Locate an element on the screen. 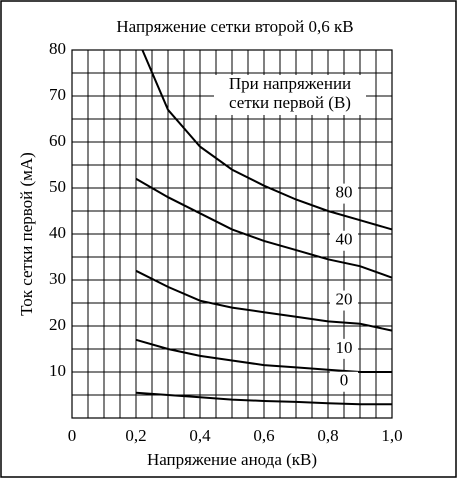 Image resolution: width=457 pixels, height=478 pixels. y-axis-label: Ток сетки первой (мА) is located at coordinates (26, 234).